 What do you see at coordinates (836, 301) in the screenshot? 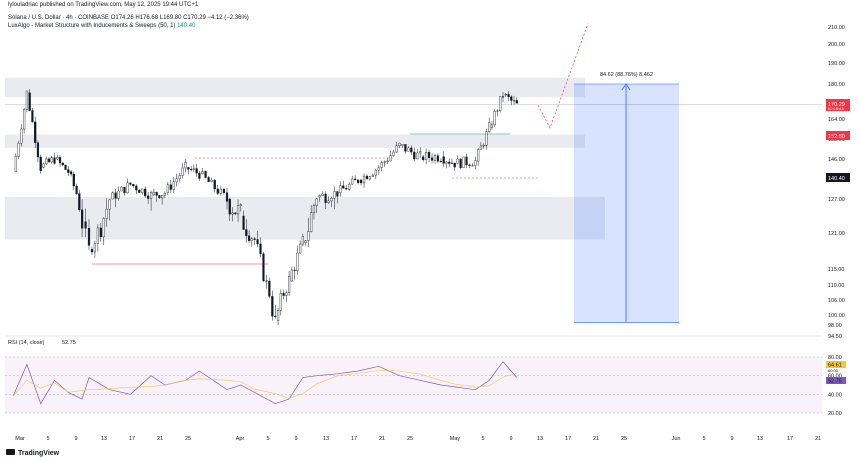
I see `price-axis-tick: 106.00` at bounding box center [836, 301].